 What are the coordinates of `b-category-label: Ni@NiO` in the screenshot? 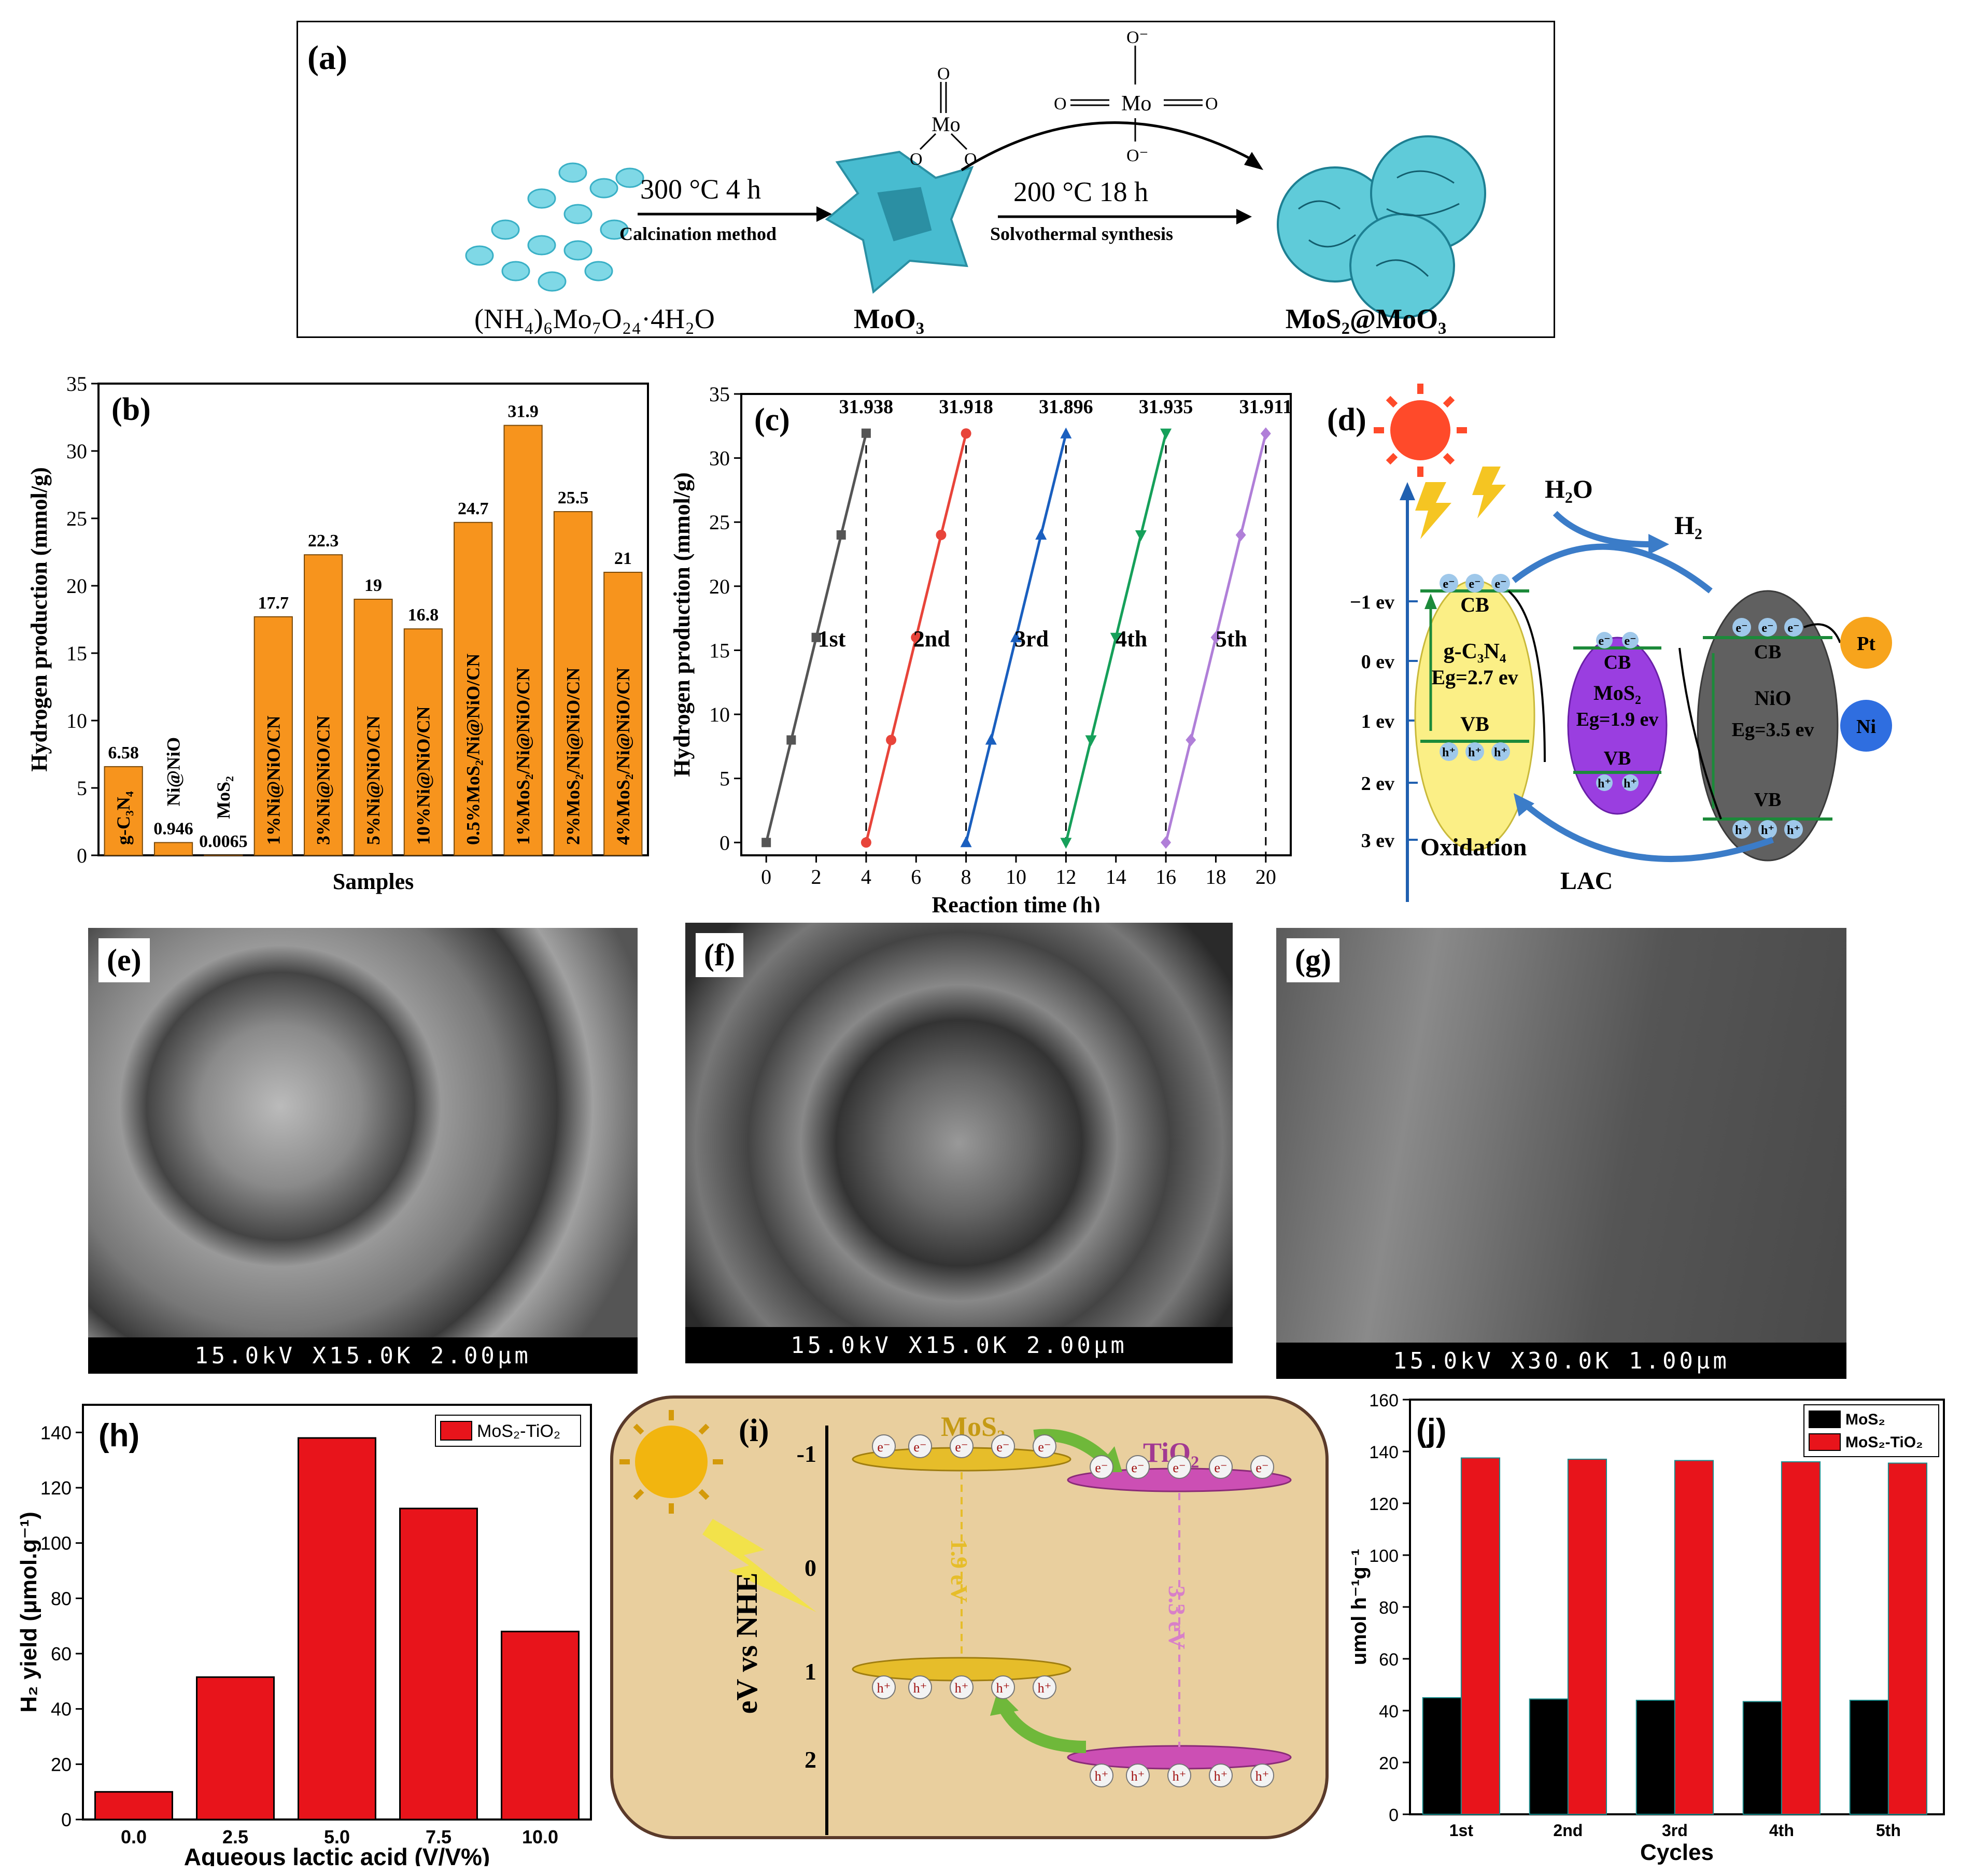 It's located at (174, 772).